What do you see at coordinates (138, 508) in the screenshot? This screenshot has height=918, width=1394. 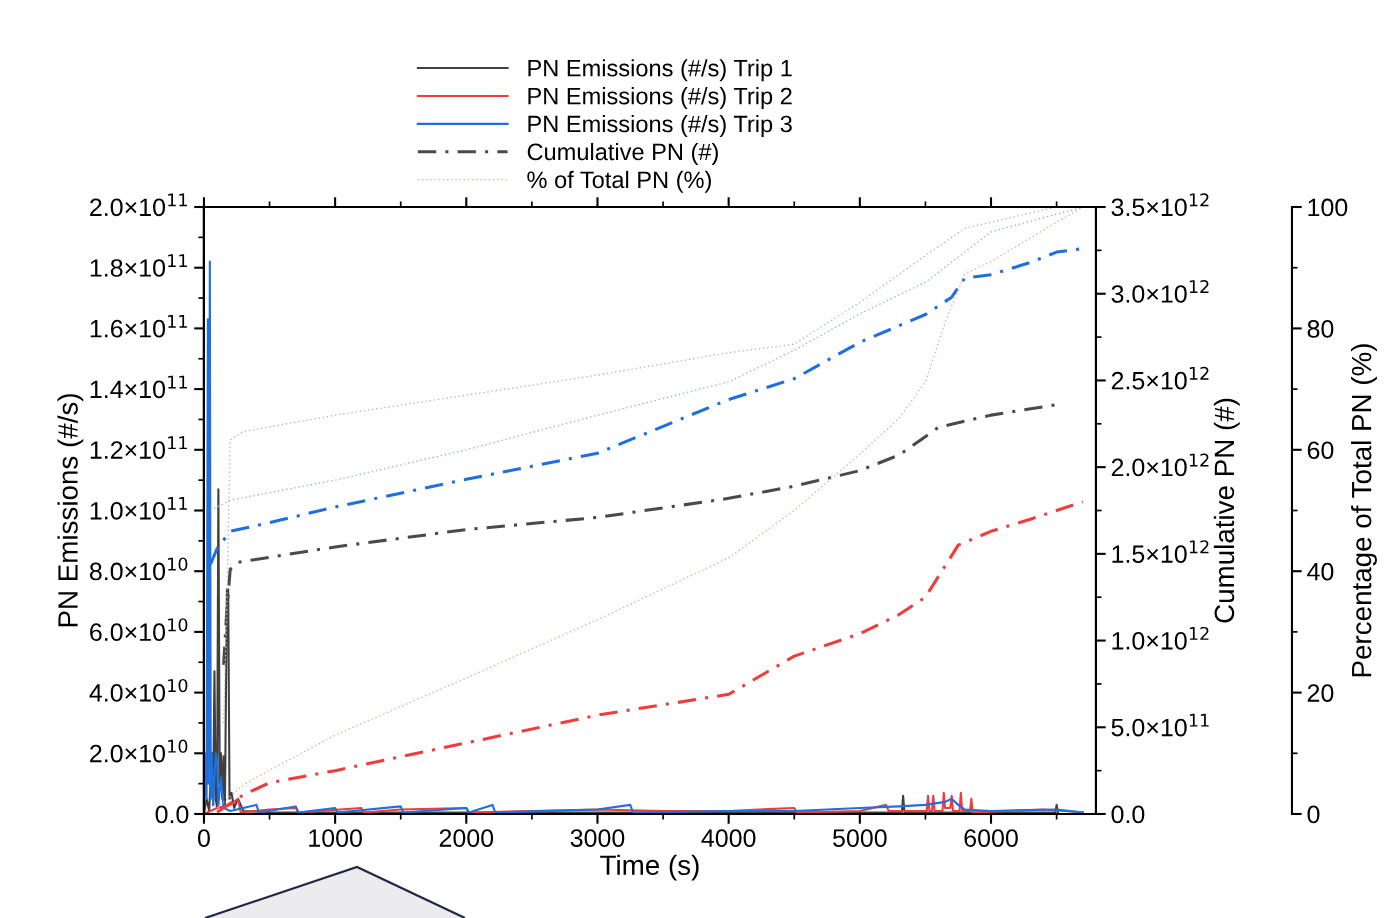 I see `y-tick-label: 1.0×10$^{11}$` at bounding box center [138, 508].